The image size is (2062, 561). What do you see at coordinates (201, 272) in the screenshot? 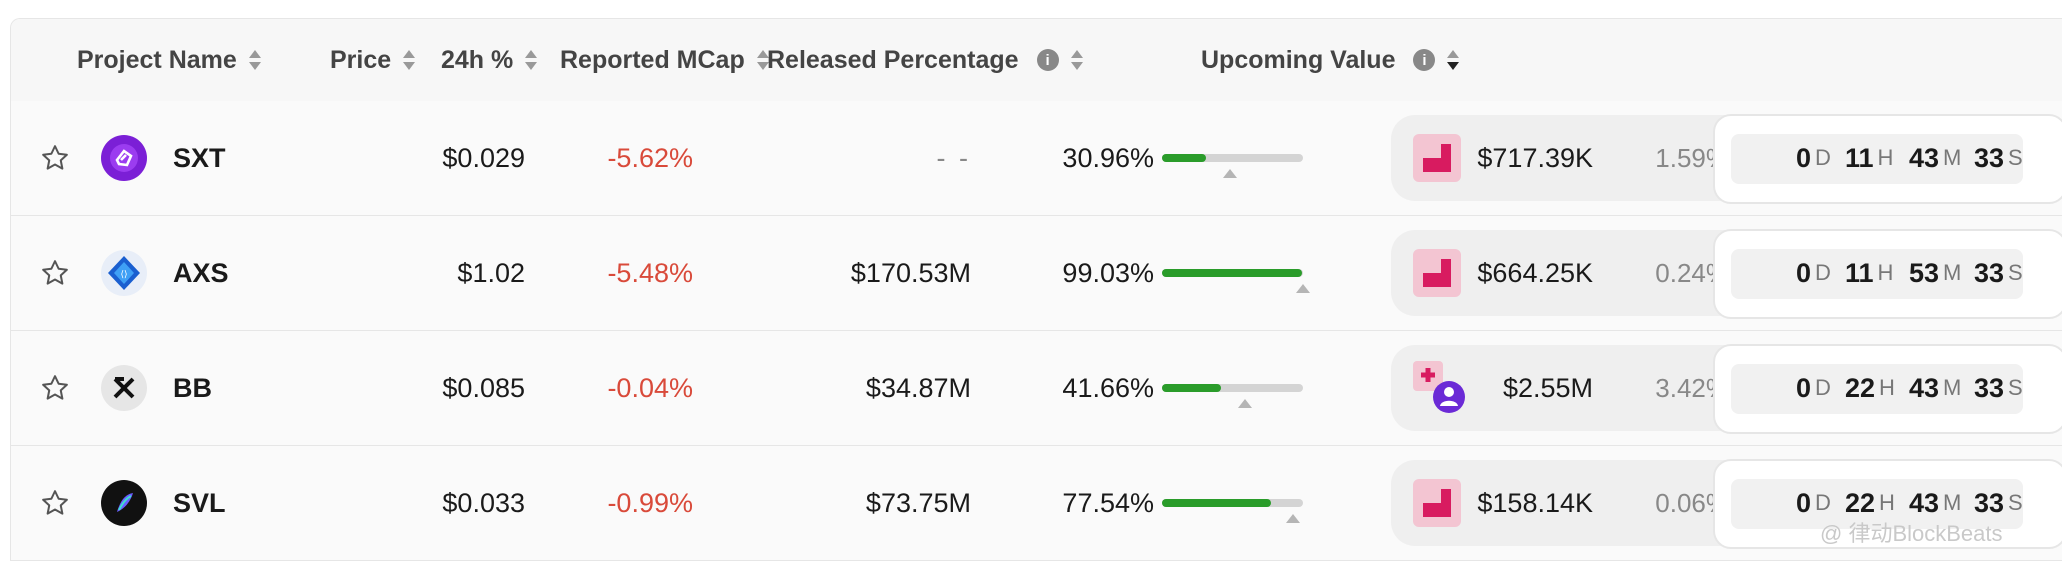
I see `project-name: AXS` at bounding box center [201, 272].